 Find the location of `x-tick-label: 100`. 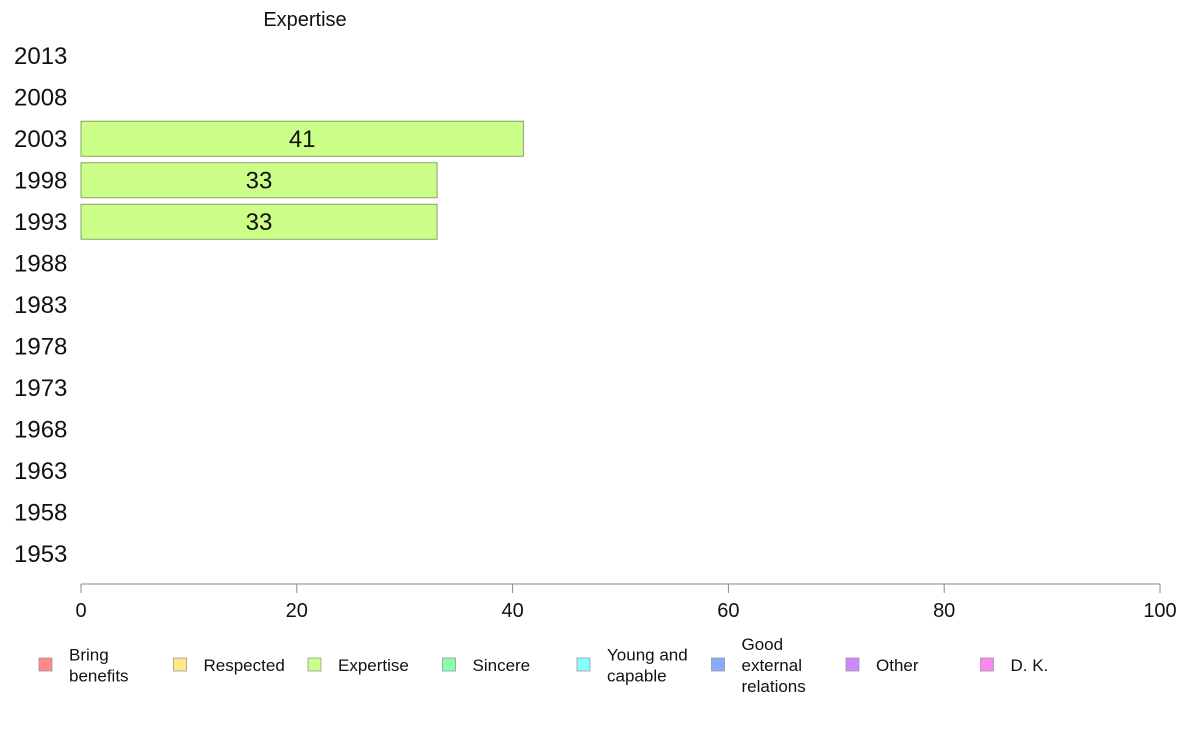

x-tick-label: 100 is located at coordinates (1159, 611).